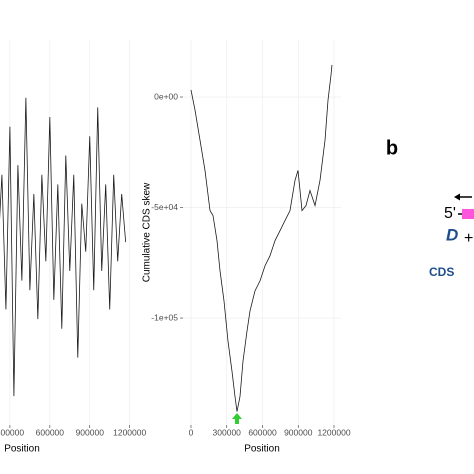 This screenshot has width=474, height=474. What do you see at coordinates (468, 214) in the screenshot?
I see `gene-box` at bounding box center [468, 214].